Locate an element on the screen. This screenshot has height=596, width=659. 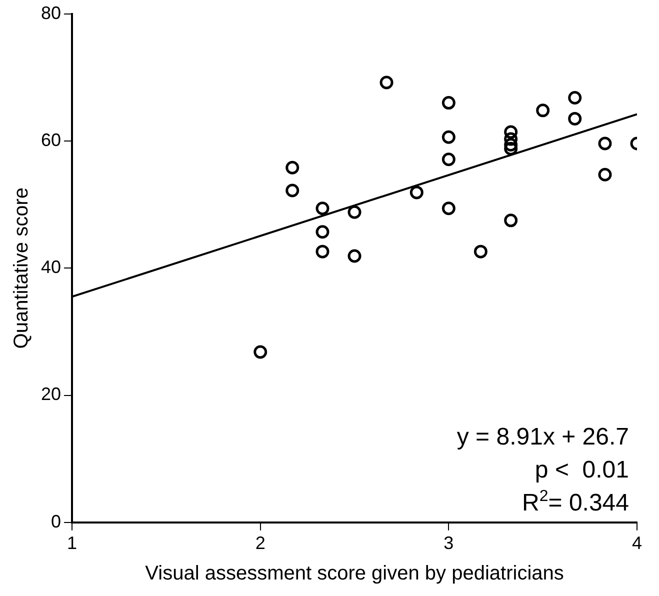
annotation: y = 8.91x + 26.7 is located at coordinates (542, 436).